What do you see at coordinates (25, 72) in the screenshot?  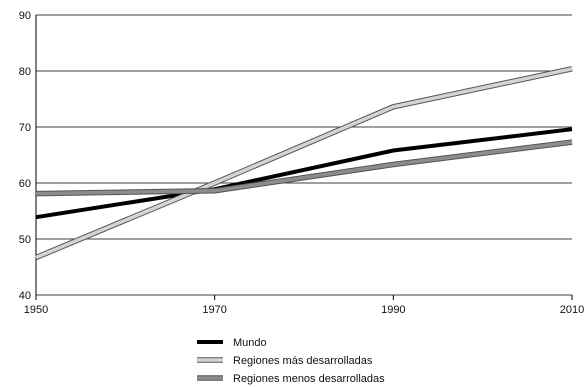 I see `y-tick-label: 80` at bounding box center [25, 72].